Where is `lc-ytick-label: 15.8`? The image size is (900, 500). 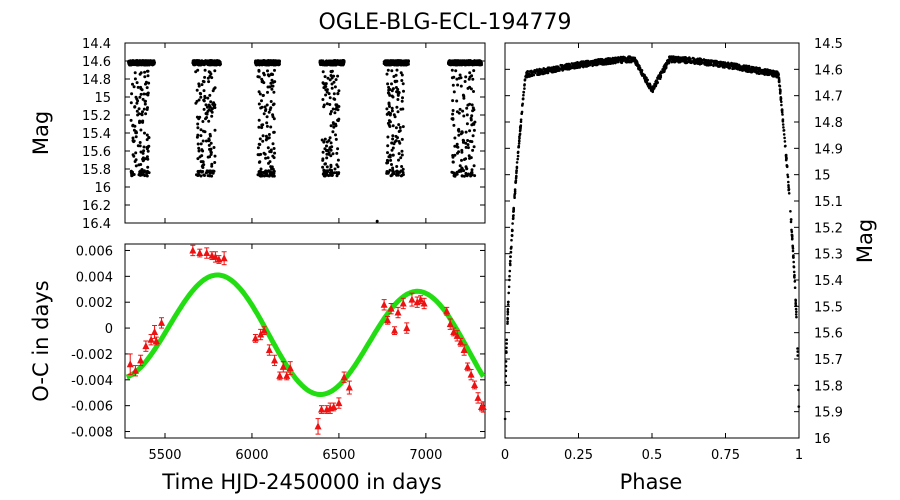 lc-ytick-label: 15.8 is located at coordinates (96, 170).